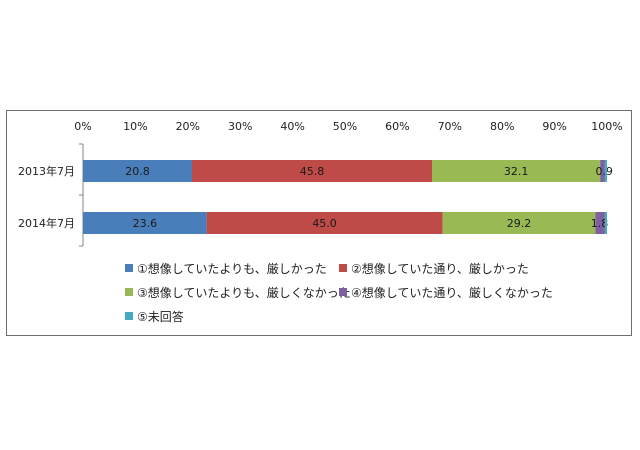 The width and height of the screenshot is (640, 450). Describe the element at coordinates (46, 223) in the screenshot. I see `category-label: 2014年7月` at that location.